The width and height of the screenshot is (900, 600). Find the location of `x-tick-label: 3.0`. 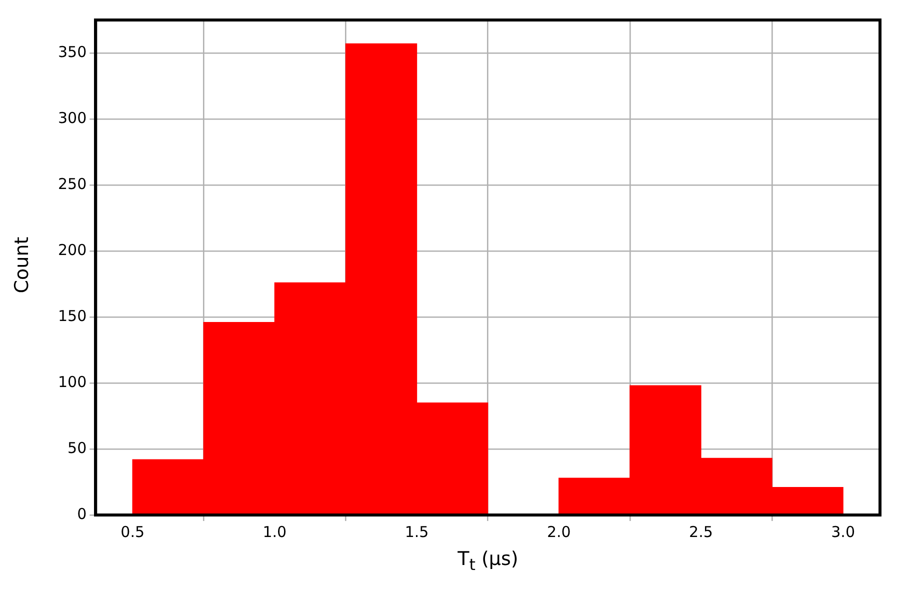

x-tick-label: 3.0 is located at coordinates (843, 531).